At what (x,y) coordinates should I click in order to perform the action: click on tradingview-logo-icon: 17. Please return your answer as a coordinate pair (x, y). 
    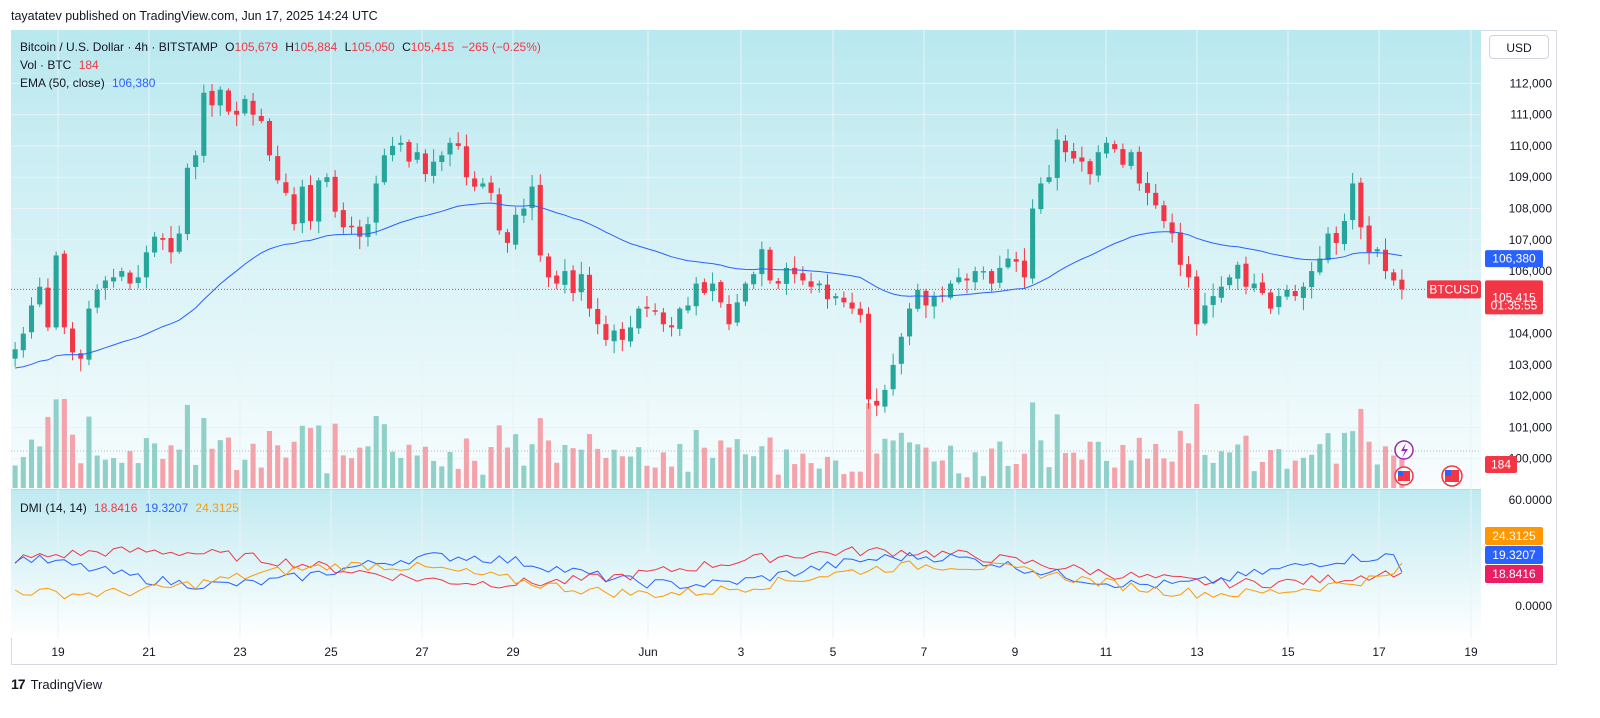
    Looking at the image, I should click on (18, 684).